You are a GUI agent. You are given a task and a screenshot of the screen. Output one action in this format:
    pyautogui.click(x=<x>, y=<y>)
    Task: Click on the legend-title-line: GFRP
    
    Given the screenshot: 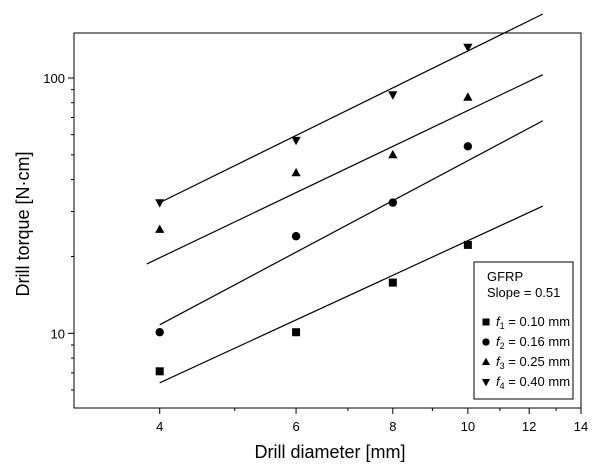 What is the action you would take?
    pyautogui.click(x=505, y=276)
    